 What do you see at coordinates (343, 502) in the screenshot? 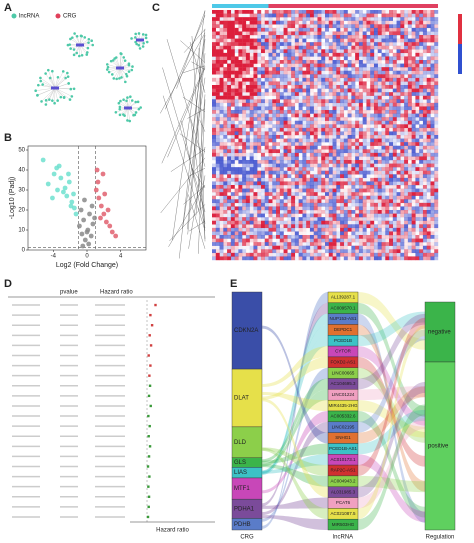
I see `lncrna-label: PCAT6` at bounding box center [343, 502].